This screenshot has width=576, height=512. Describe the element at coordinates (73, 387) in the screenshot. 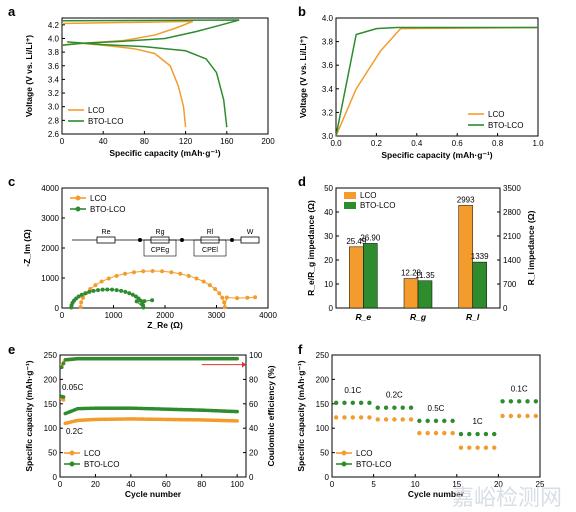

I see `rate-annotation: 0.05C` at that location.